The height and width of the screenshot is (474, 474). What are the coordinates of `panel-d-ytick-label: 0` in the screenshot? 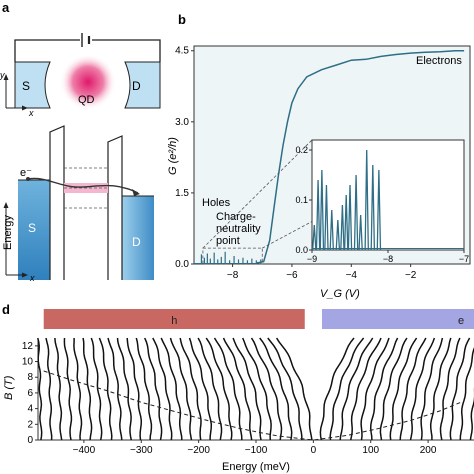 It's located at (30, 440).